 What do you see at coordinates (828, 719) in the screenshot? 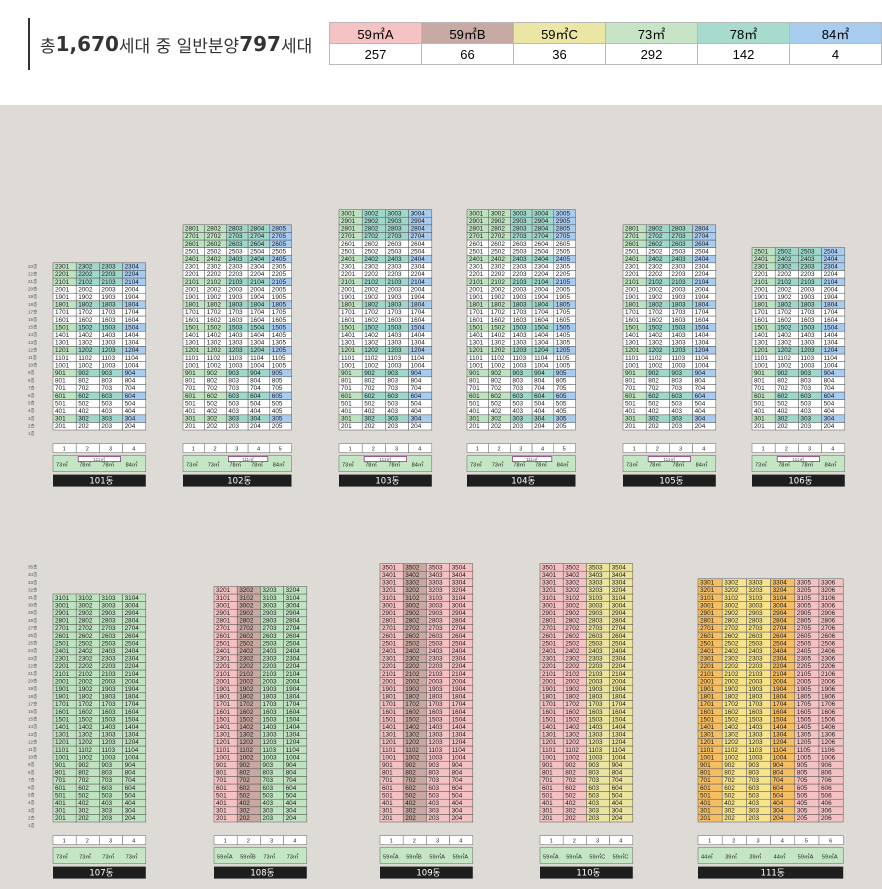
I see `unit-number: 1506` at bounding box center [828, 719].